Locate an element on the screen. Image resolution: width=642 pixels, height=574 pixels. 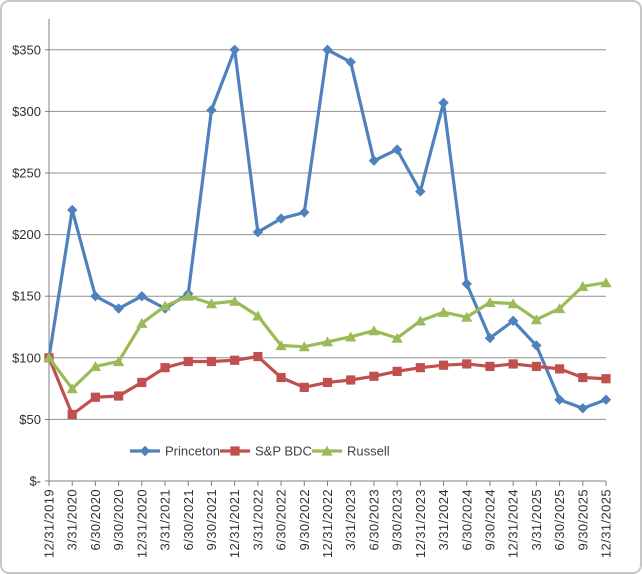
x-axis-tick-label: 12/31/2021 is located at coordinates (234, 523).